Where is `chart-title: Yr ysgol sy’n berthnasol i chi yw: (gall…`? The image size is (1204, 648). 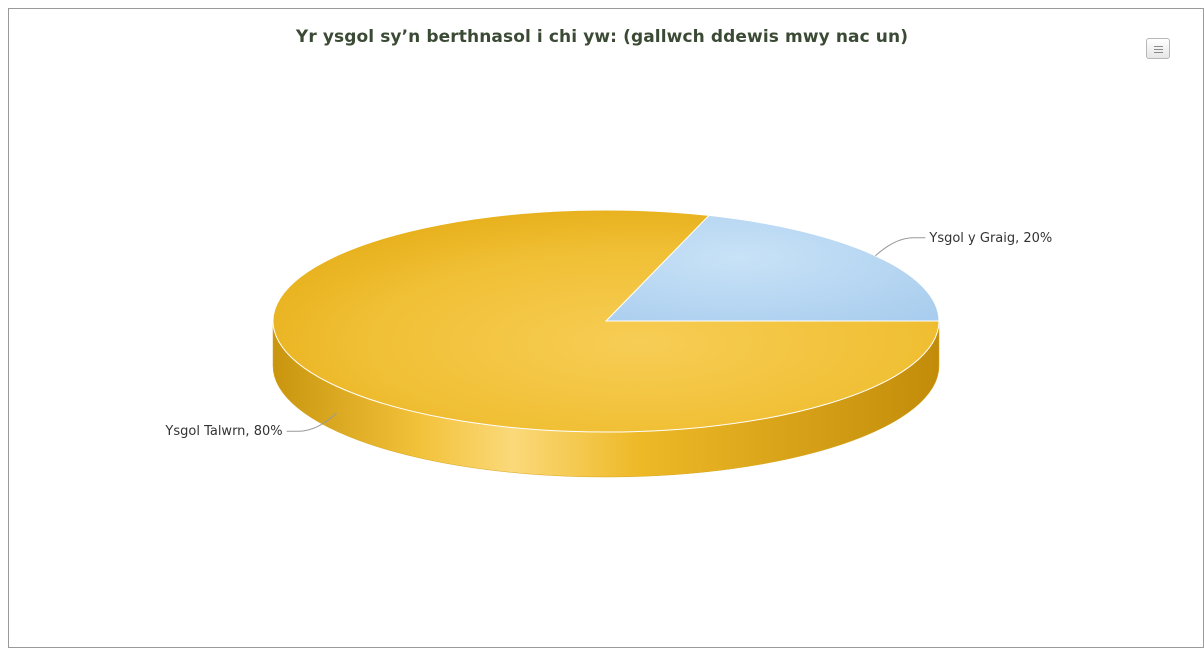
chart-title: Yr ysgol sy’n berthnasol i chi yw: (gall… is located at coordinates (602, 37).